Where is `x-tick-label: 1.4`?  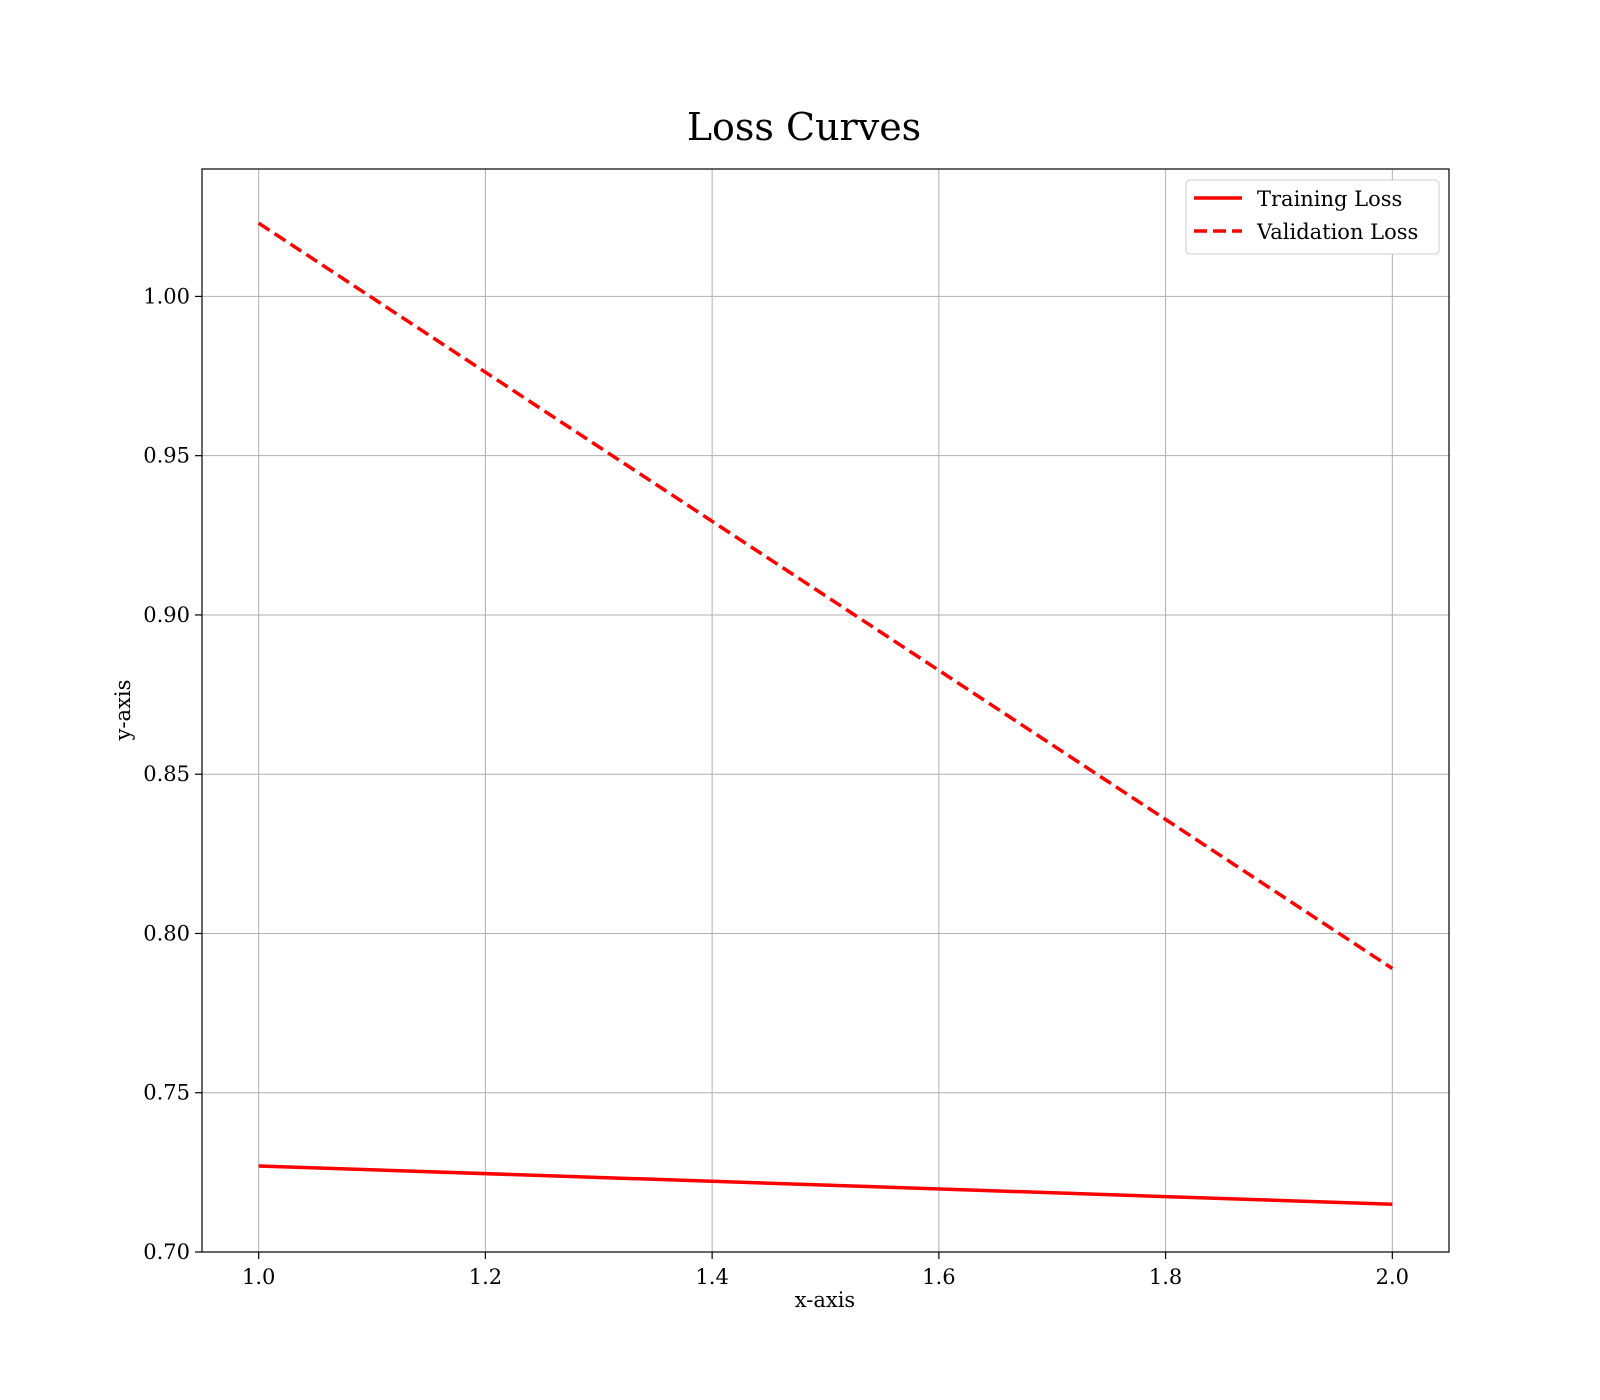
x-tick-label: 1.4 is located at coordinates (711, 1277).